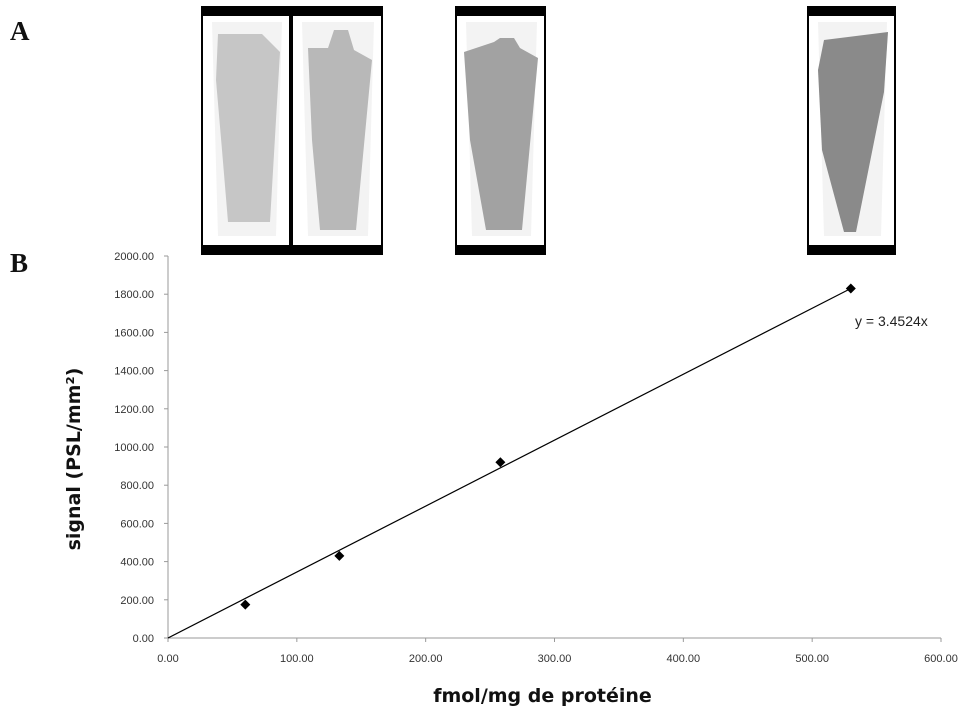  What do you see at coordinates (297, 659) in the screenshot?
I see `x-tick-label: 100.00` at bounding box center [297, 659].